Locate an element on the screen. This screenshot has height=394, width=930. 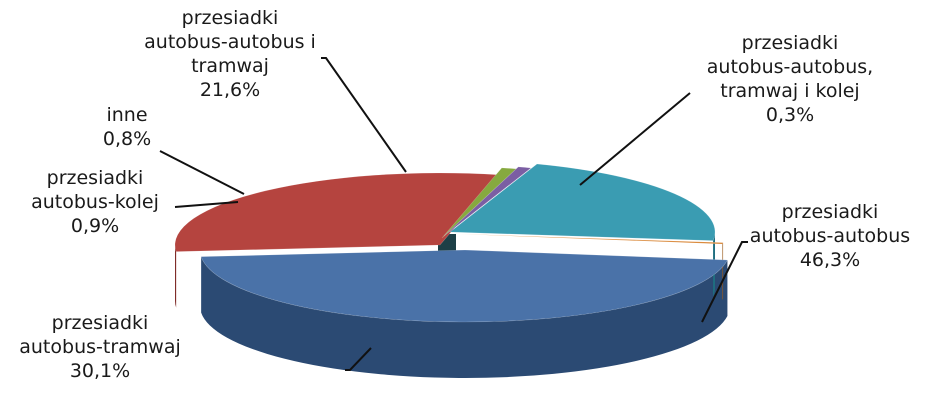
label-inne: inne 0,8% is located at coordinates (127, 127).